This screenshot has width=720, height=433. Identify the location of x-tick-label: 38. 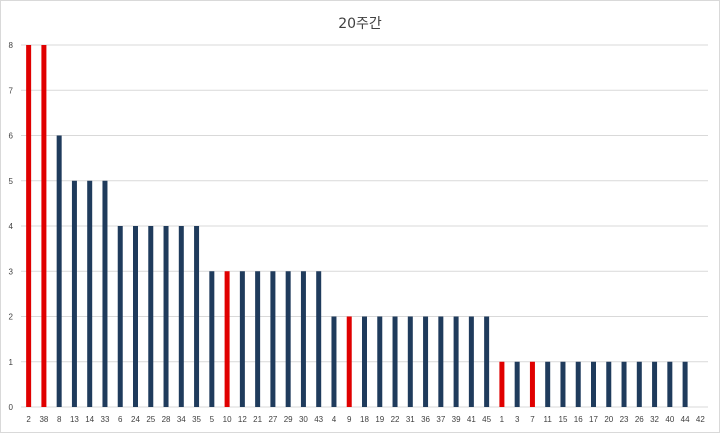
(43, 419).